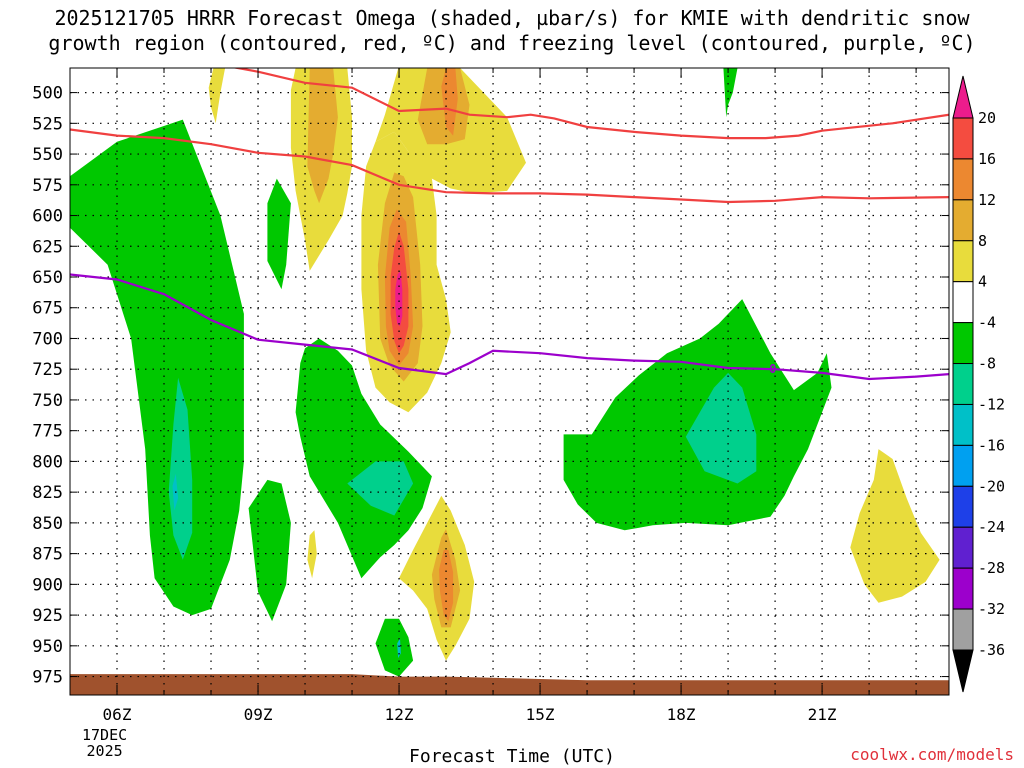  What do you see at coordinates (991, 527) in the screenshot?
I see `colorbar-label-10: -24` at bounding box center [991, 527].